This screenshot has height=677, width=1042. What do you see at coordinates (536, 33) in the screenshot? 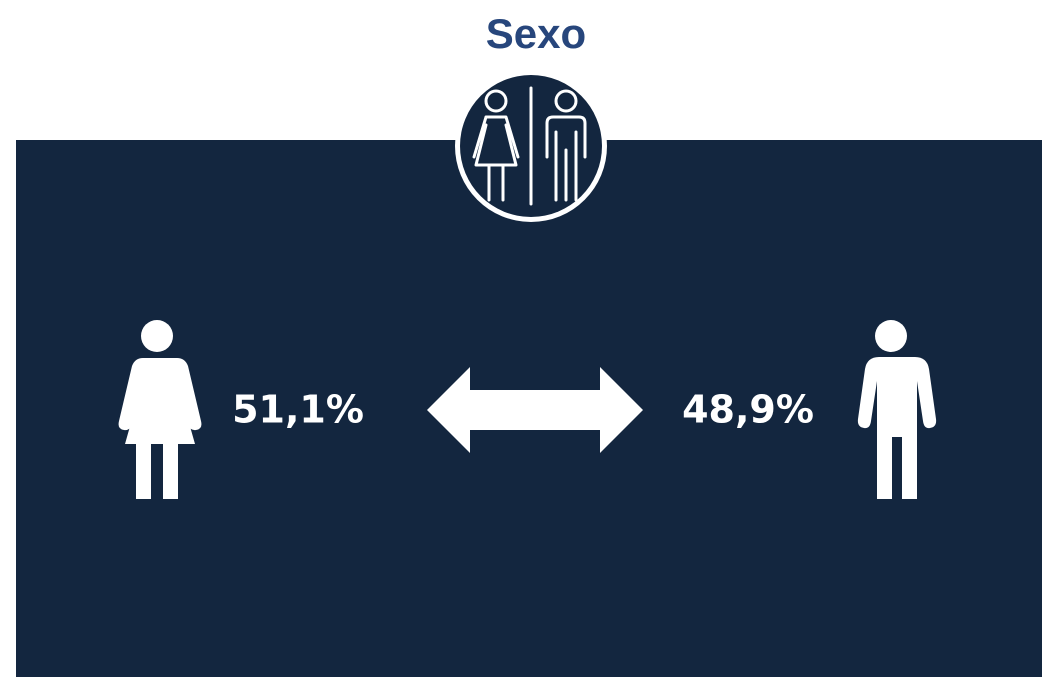
I see `title: Sexo` at bounding box center [536, 33].